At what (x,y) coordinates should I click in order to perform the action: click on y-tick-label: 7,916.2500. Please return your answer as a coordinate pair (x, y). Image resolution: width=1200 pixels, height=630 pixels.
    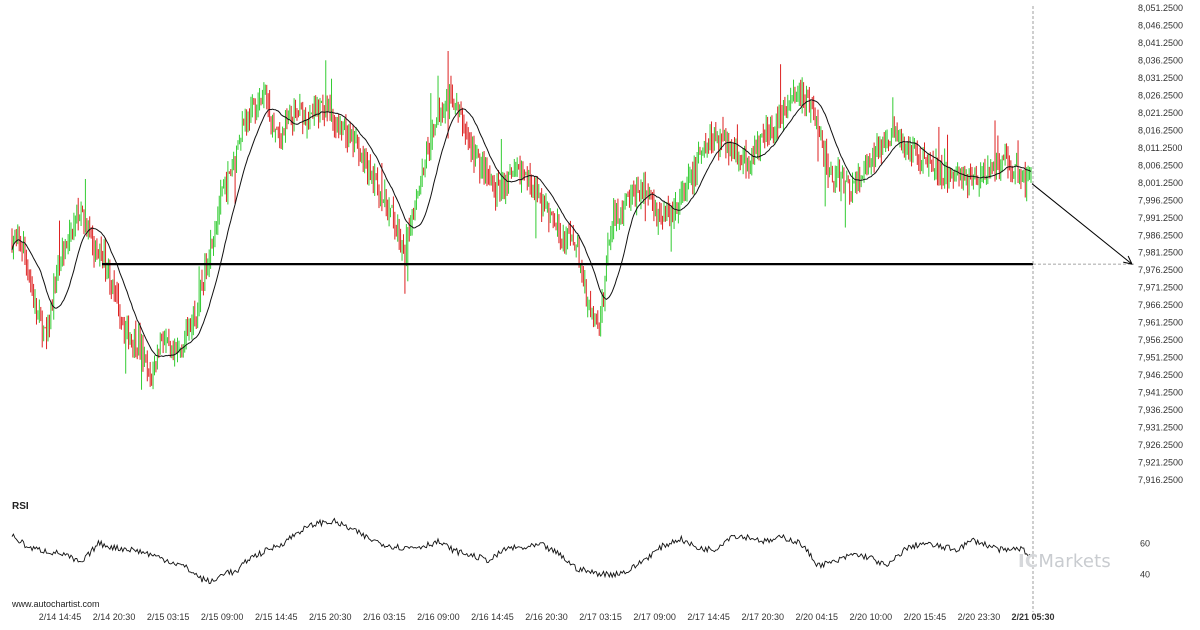
    Looking at the image, I should click on (1160, 480).